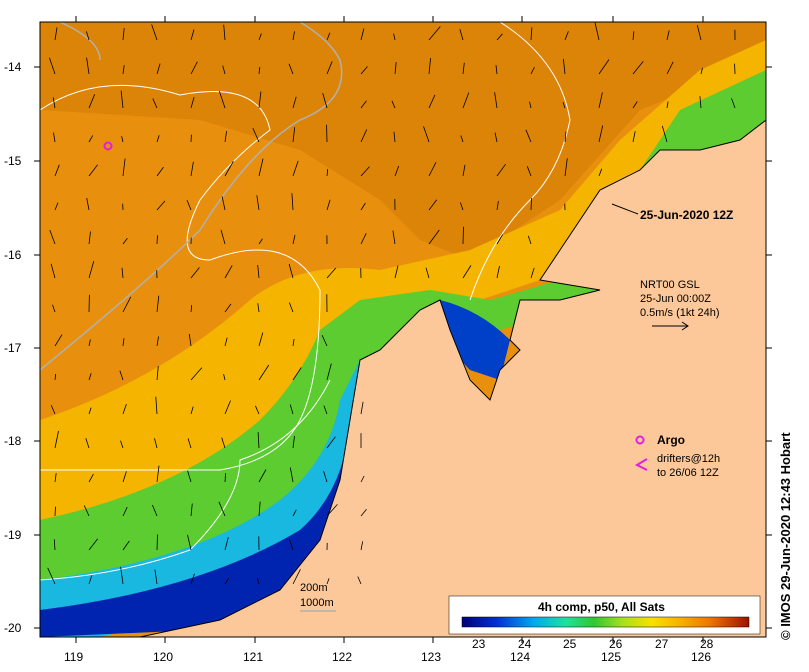  What do you see at coordinates (641, 464) in the screenshot?
I see `drifter-icon` at bounding box center [641, 464].